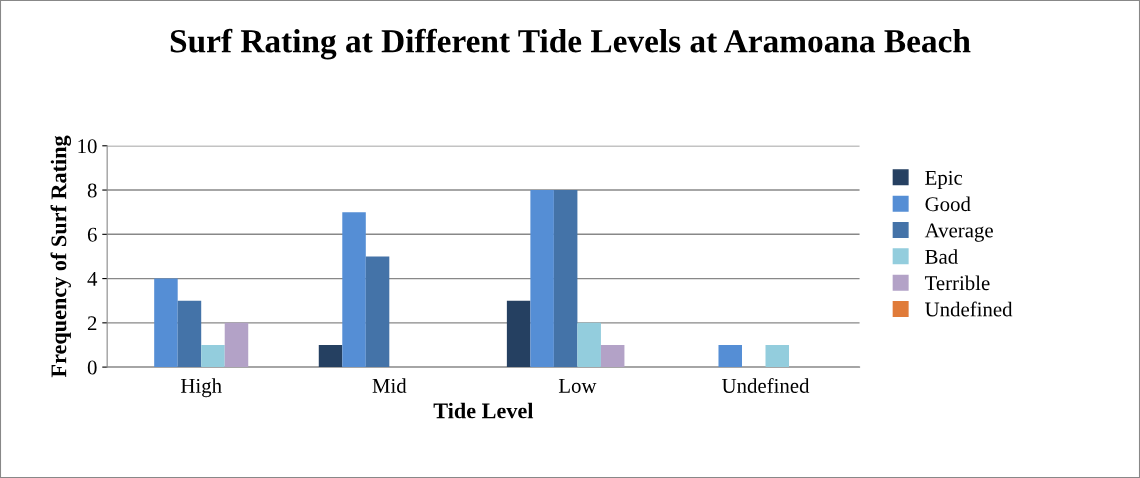  What do you see at coordinates (92, 190) in the screenshot?
I see `y-tick-label: 8` at bounding box center [92, 190].